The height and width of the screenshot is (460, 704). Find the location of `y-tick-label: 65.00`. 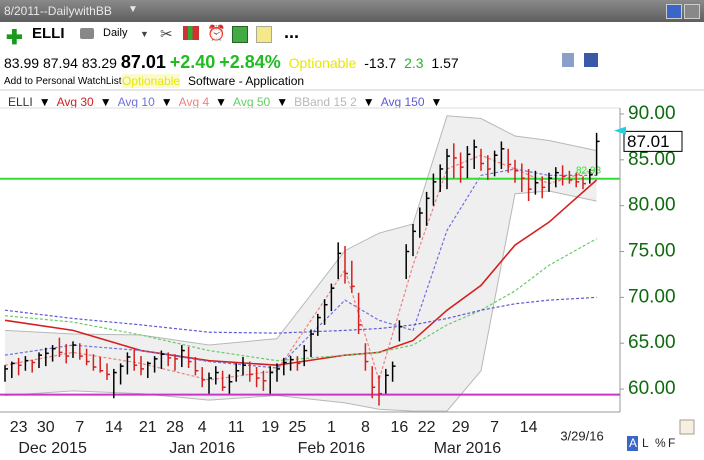

y-tick-label: 65.00 is located at coordinates (652, 342).